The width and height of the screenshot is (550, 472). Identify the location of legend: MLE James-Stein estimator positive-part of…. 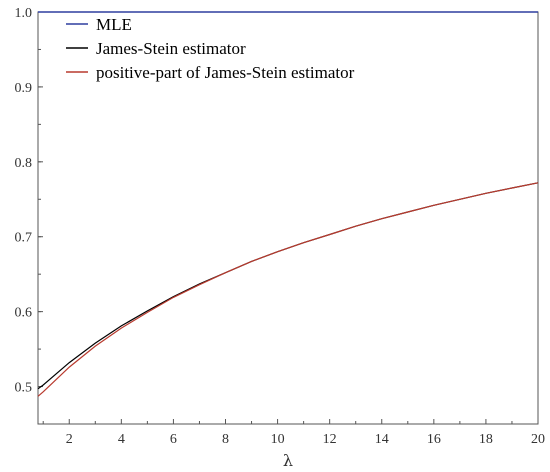
(210, 48).